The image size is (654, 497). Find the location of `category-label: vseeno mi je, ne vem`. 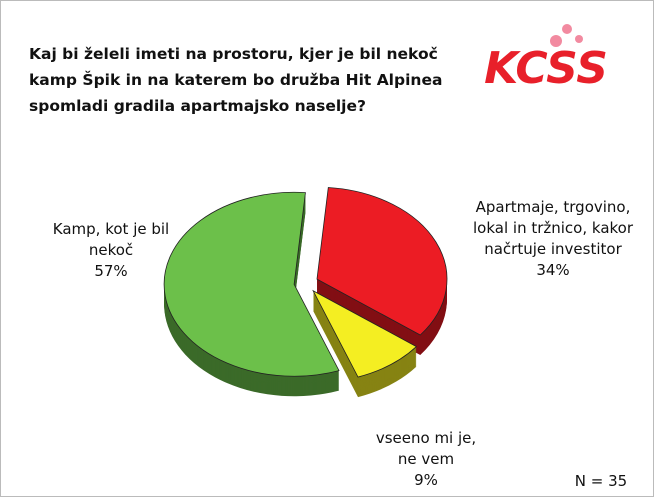

category-label: vseeno mi je, ne vem is located at coordinates (426, 448).